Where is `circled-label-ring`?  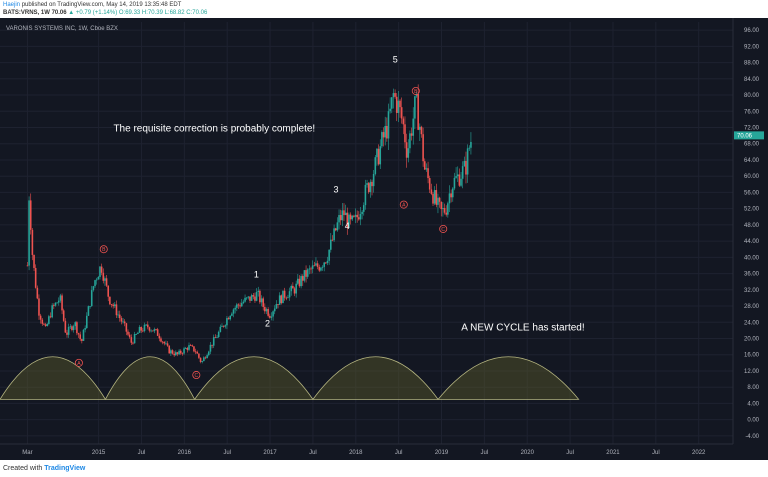 circled-label-ring is located at coordinates (415, 90).